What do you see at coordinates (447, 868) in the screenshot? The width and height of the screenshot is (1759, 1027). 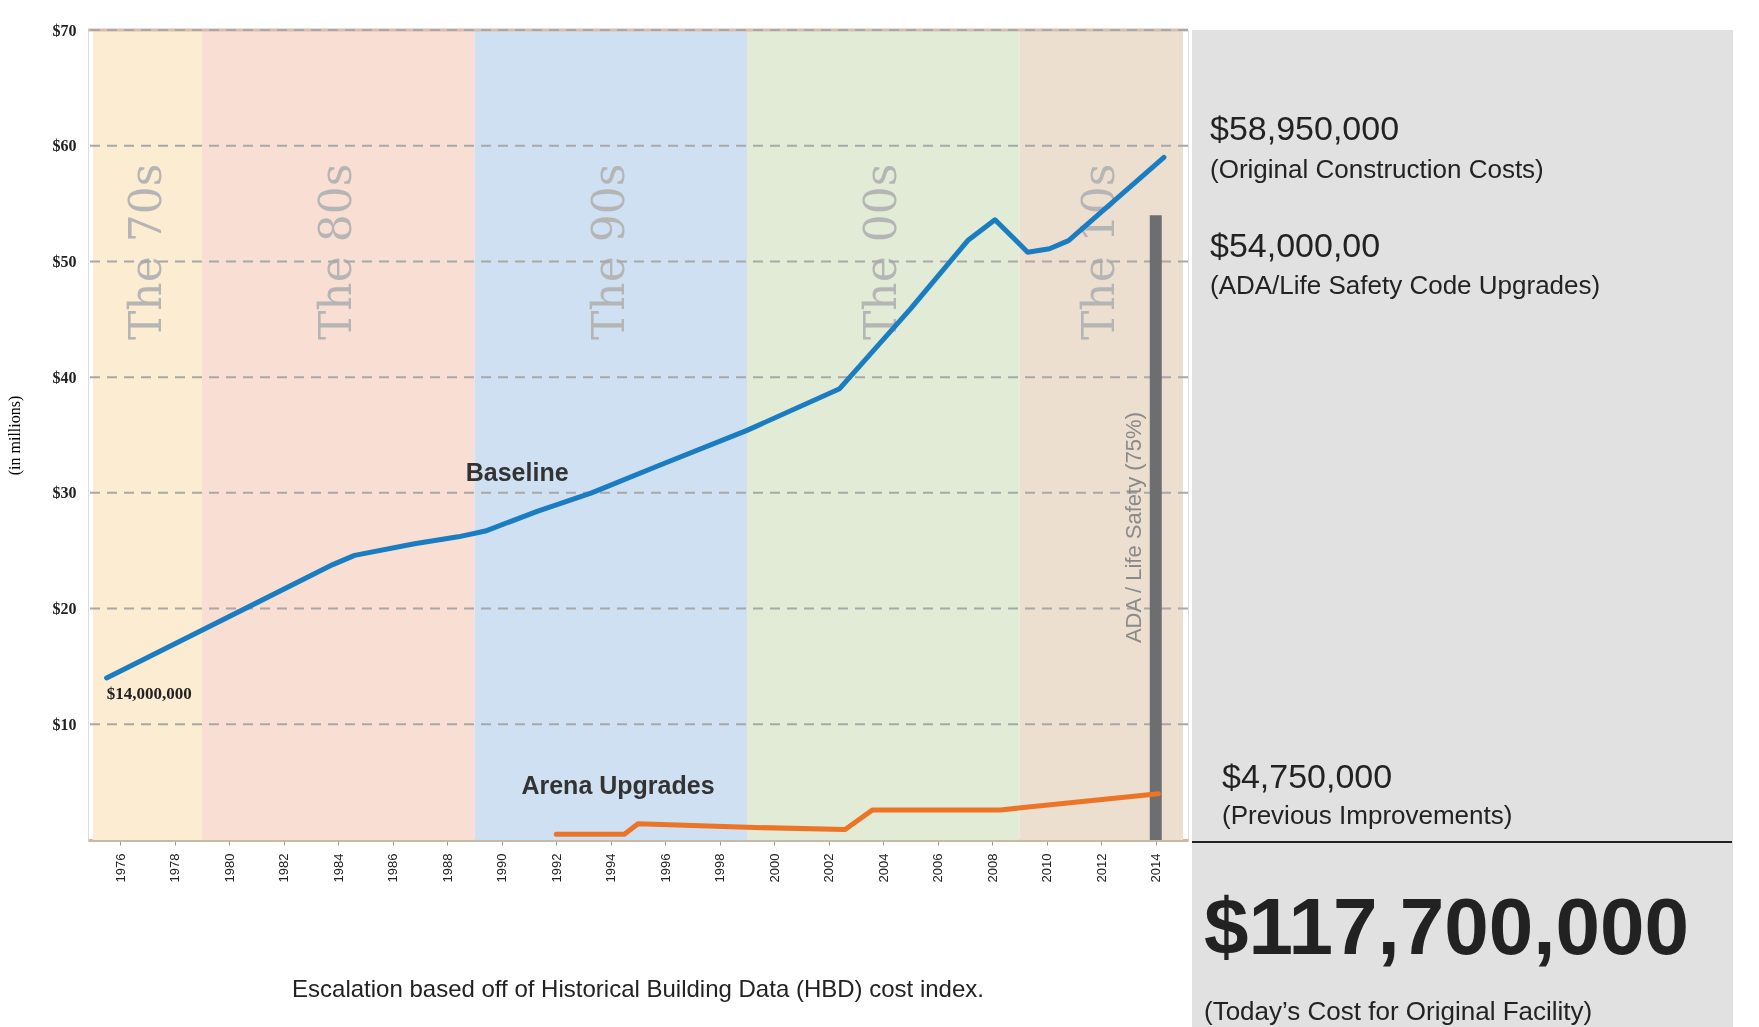 I see `x-tick-label: 1988` at bounding box center [447, 868].